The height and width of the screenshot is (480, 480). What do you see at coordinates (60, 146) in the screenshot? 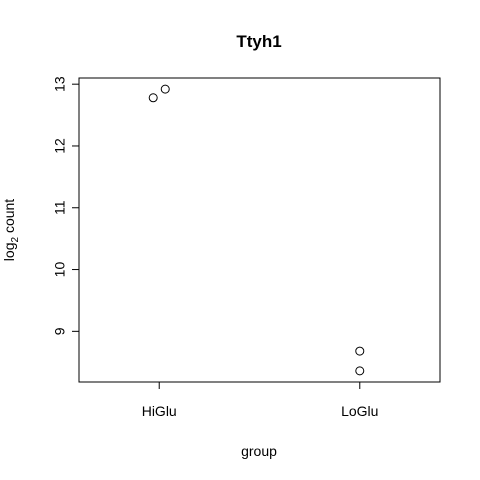
I see `y-tick-label: 12` at bounding box center [60, 146].